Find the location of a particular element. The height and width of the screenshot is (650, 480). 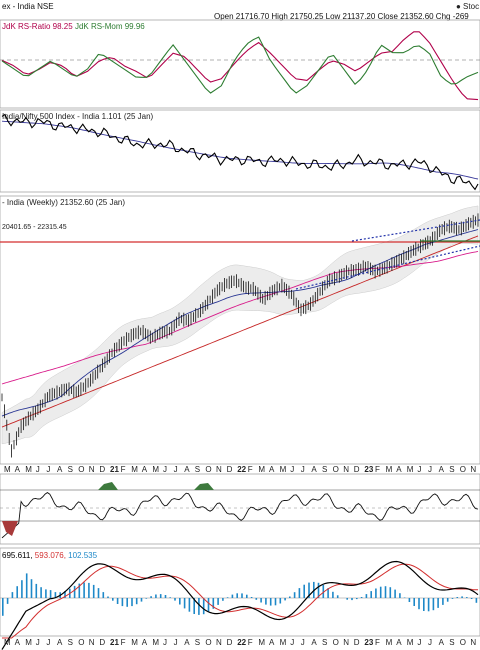

upper-trendline is located at coordinates (415, 230).